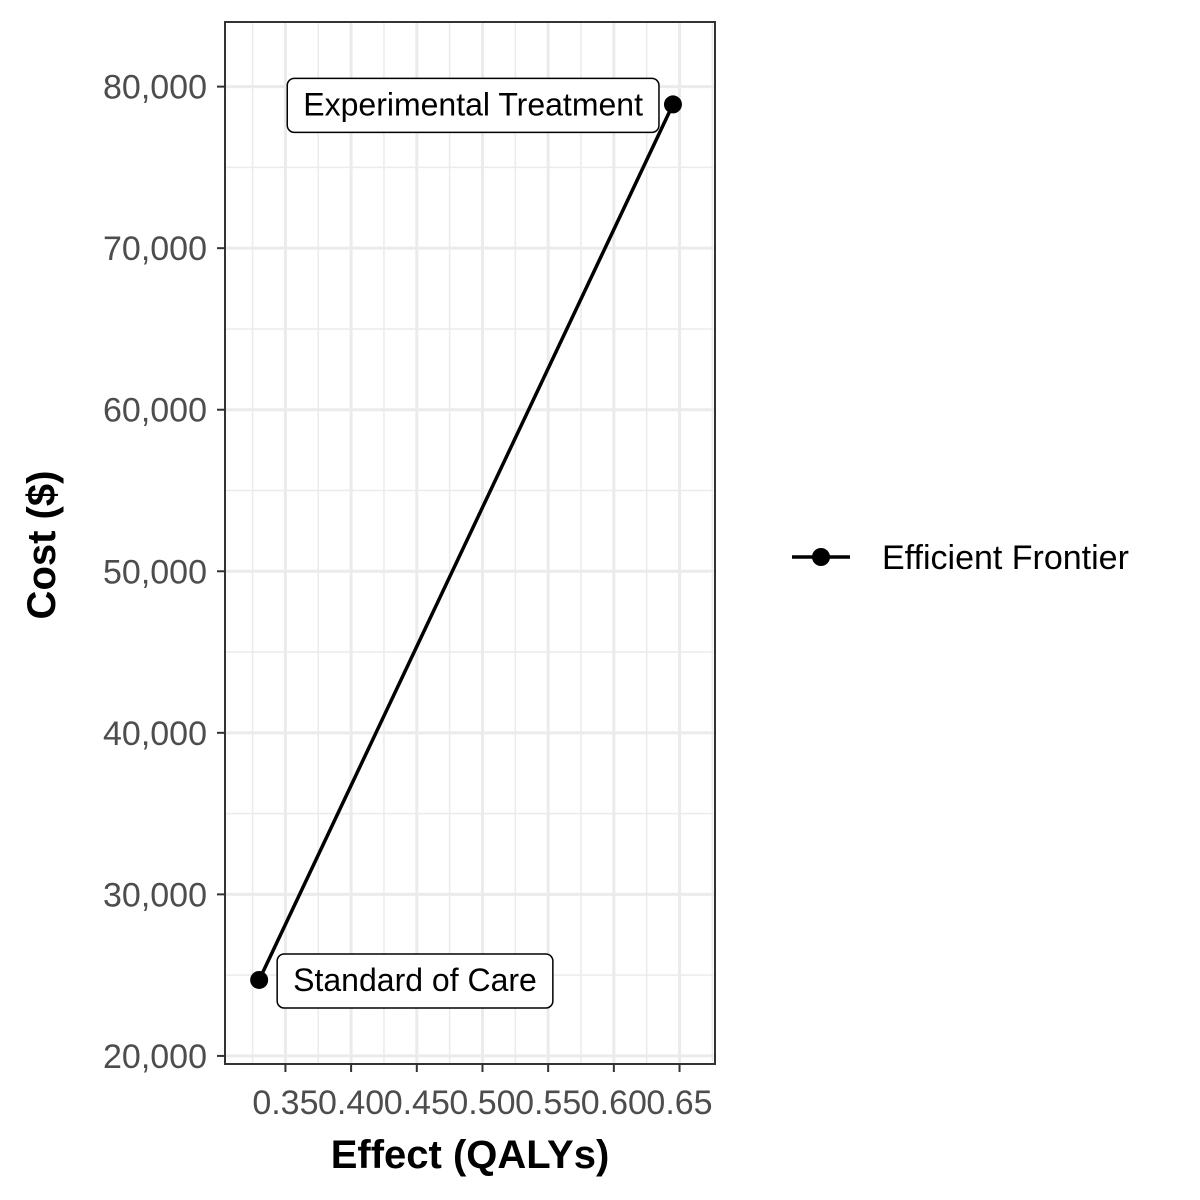  Describe the element at coordinates (470, 1155) in the screenshot. I see `x-axis-title: Effect (QALYs)` at that location.